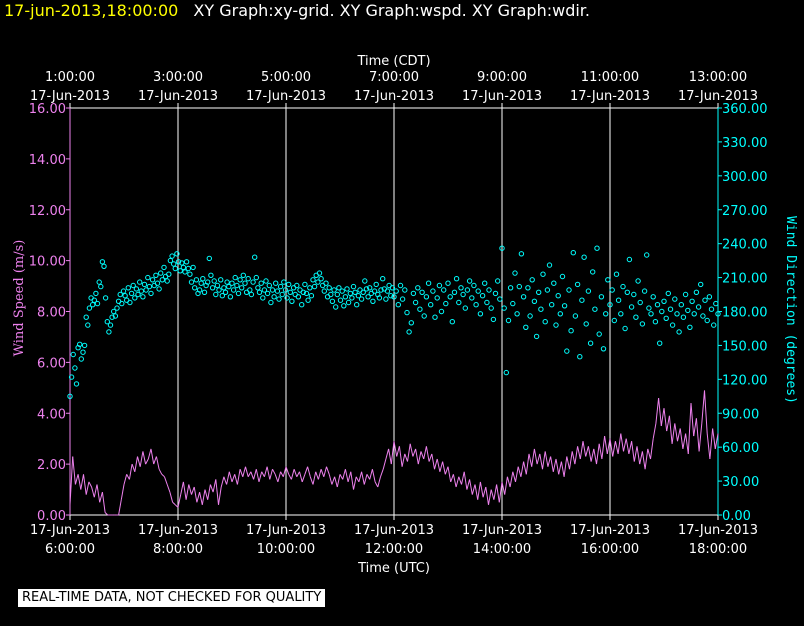 The width and height of the screenshot is (804, 626). I want to click on left-tick-label: 14.00, so click(47, 160).